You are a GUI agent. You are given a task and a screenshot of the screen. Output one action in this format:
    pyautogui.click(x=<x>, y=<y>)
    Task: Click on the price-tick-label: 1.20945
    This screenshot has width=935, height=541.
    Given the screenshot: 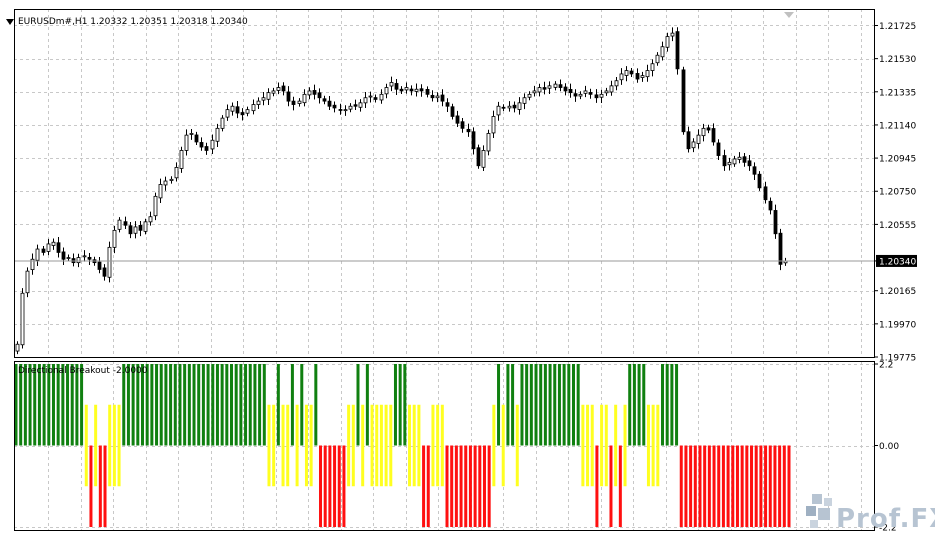 What is the action you would take?
    pyautogui.click(x=897, y=160)
    